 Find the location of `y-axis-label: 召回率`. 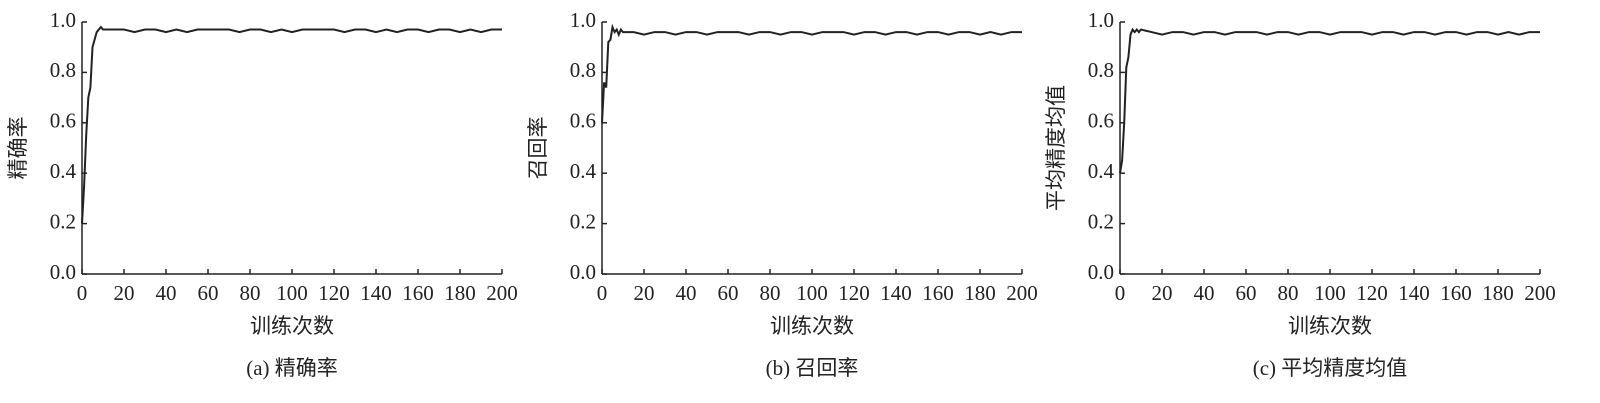

y-axis-label: 召回率 is located at coordinates (538, 148).